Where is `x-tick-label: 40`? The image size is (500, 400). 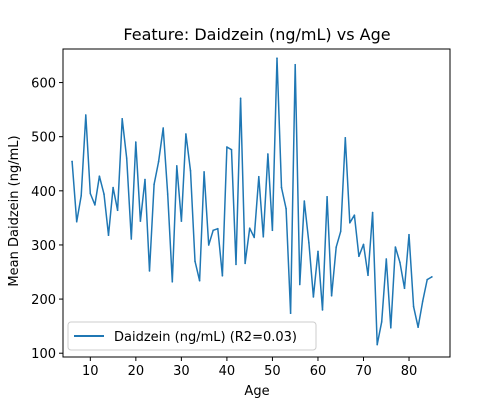
x-tick-label: 40 is located at coordinates (227, 371).